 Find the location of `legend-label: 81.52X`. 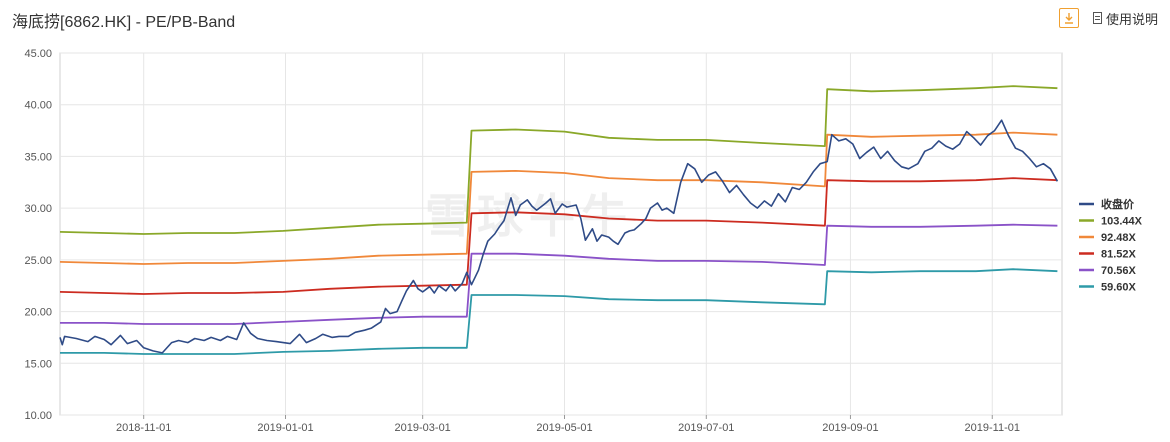

legend-label: 81.52X is located at coordinates (1119, 255).